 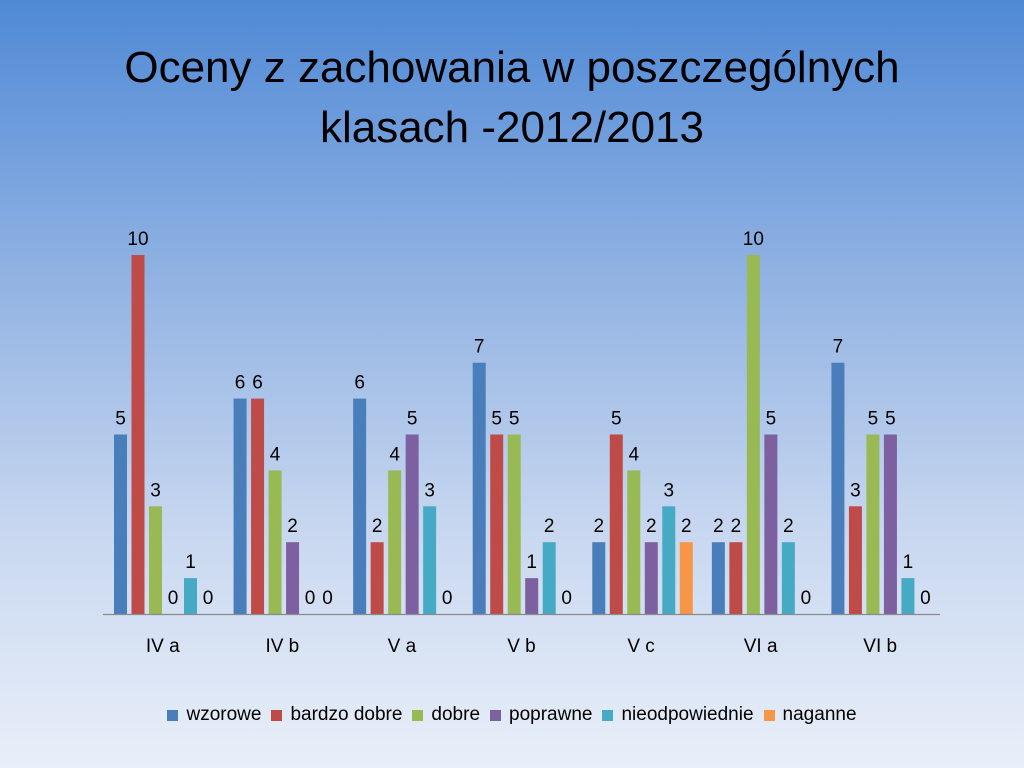 What do you see at coordinates (761, 646) in the screenshot?
I see `x-tick-label: VI a` at bounding box center [761, 646].